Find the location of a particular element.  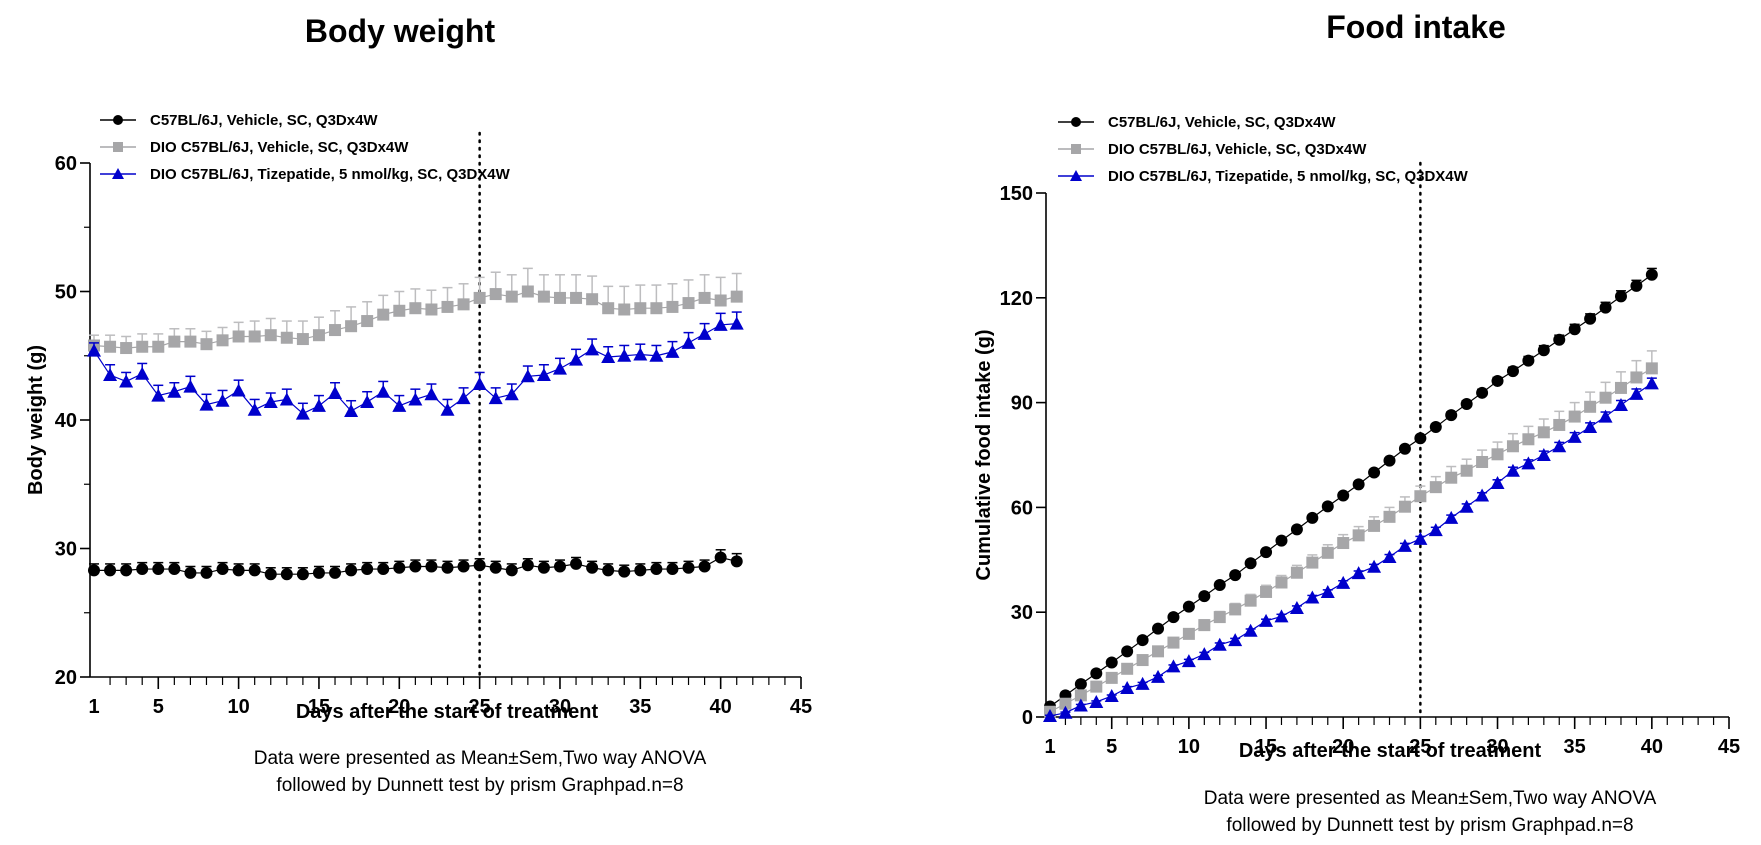

legend-label: C57BL/6J, Vehicle, SC, Q3Dx4W is located at coordinates (264, 120).